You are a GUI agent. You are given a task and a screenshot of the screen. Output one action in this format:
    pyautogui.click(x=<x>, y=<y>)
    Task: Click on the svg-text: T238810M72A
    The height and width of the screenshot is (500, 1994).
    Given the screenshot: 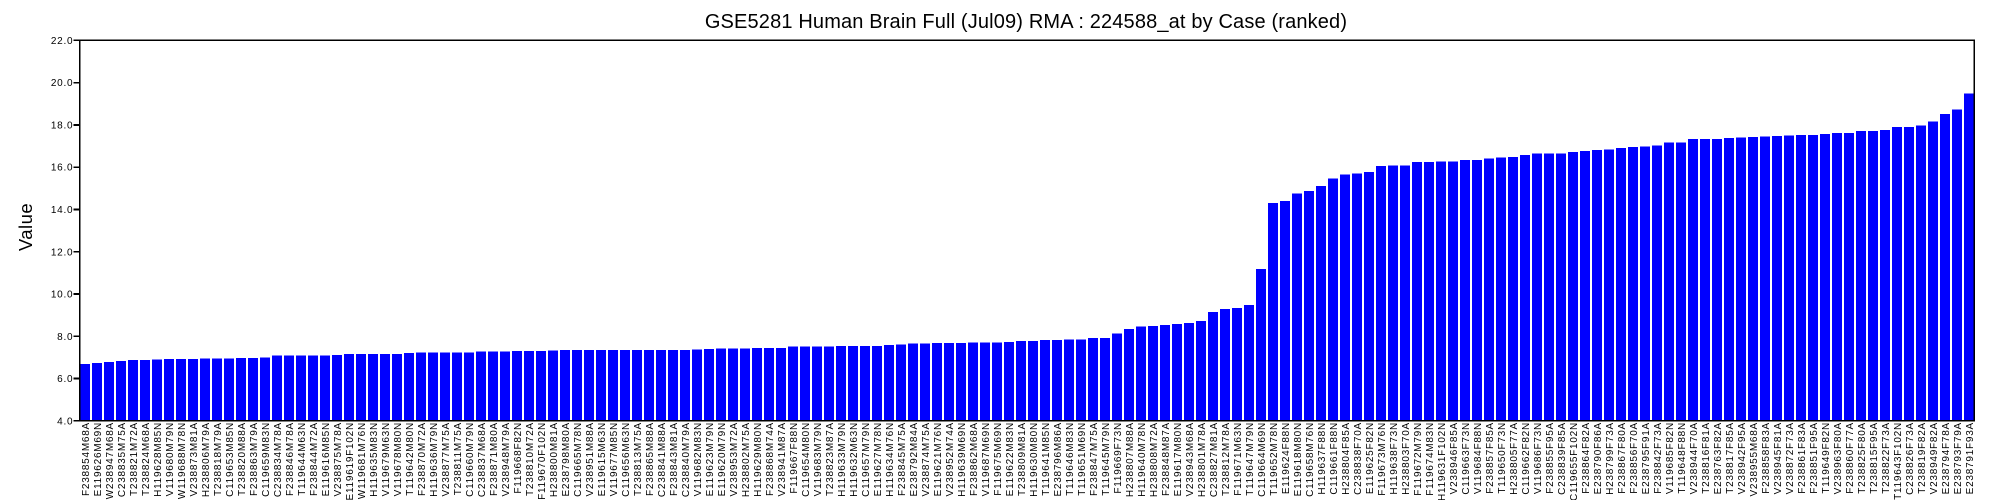 What is the action you would take?
    pyautogui.click(x=530, y=459)
    